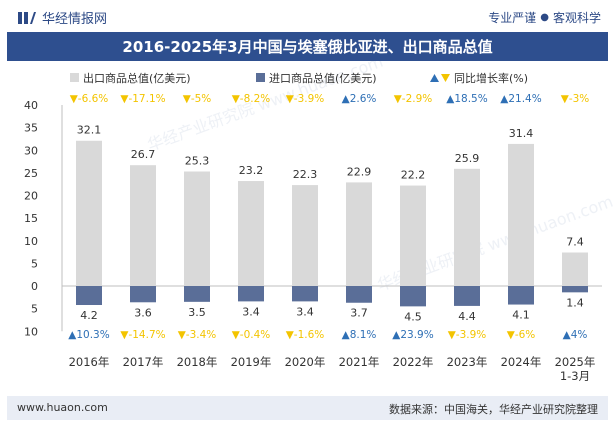  I want to click on x-tick-label: 2018年, so click(197, 362).